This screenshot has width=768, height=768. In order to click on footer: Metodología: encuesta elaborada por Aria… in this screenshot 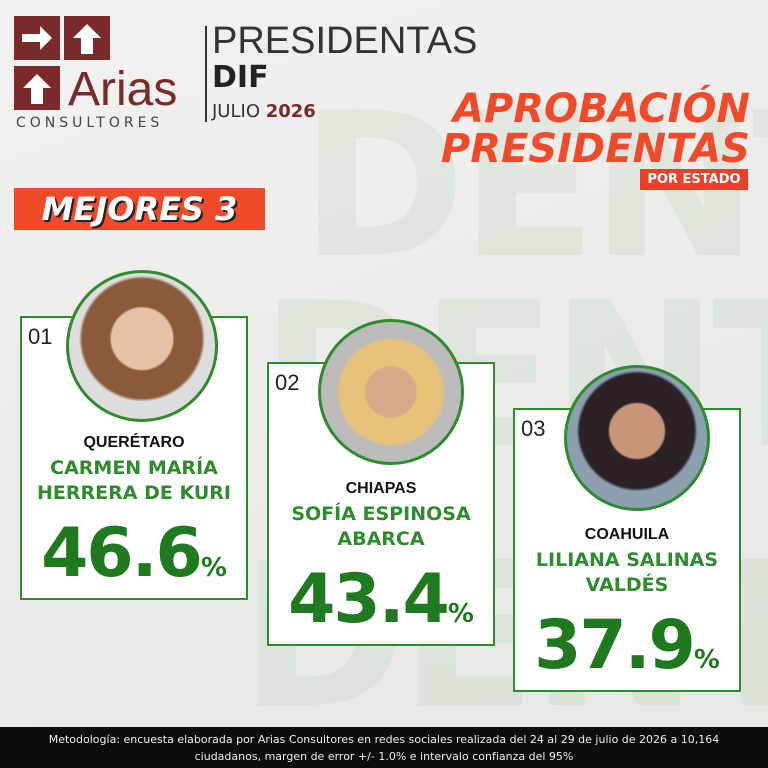, I will do `click(384, 747)`.